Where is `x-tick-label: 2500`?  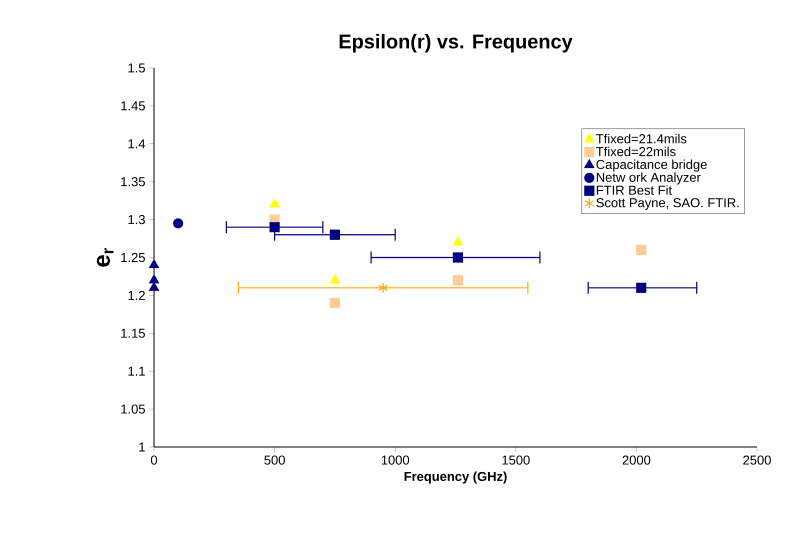 x-tick-label: 2500 is located at coordinates (757, 460).